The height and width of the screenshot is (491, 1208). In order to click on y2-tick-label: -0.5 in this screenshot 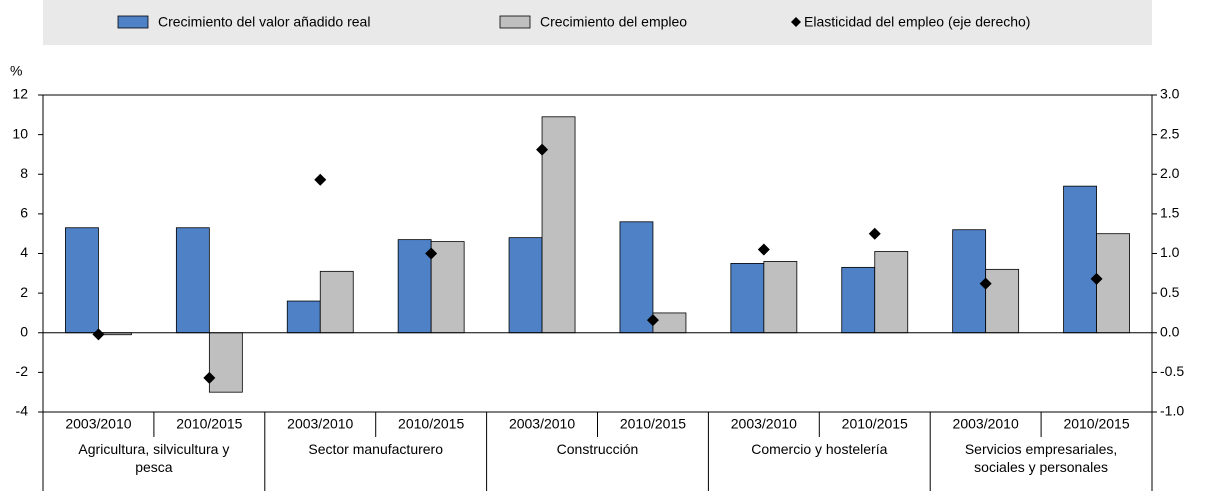, I will do `click(1172, 371)`.